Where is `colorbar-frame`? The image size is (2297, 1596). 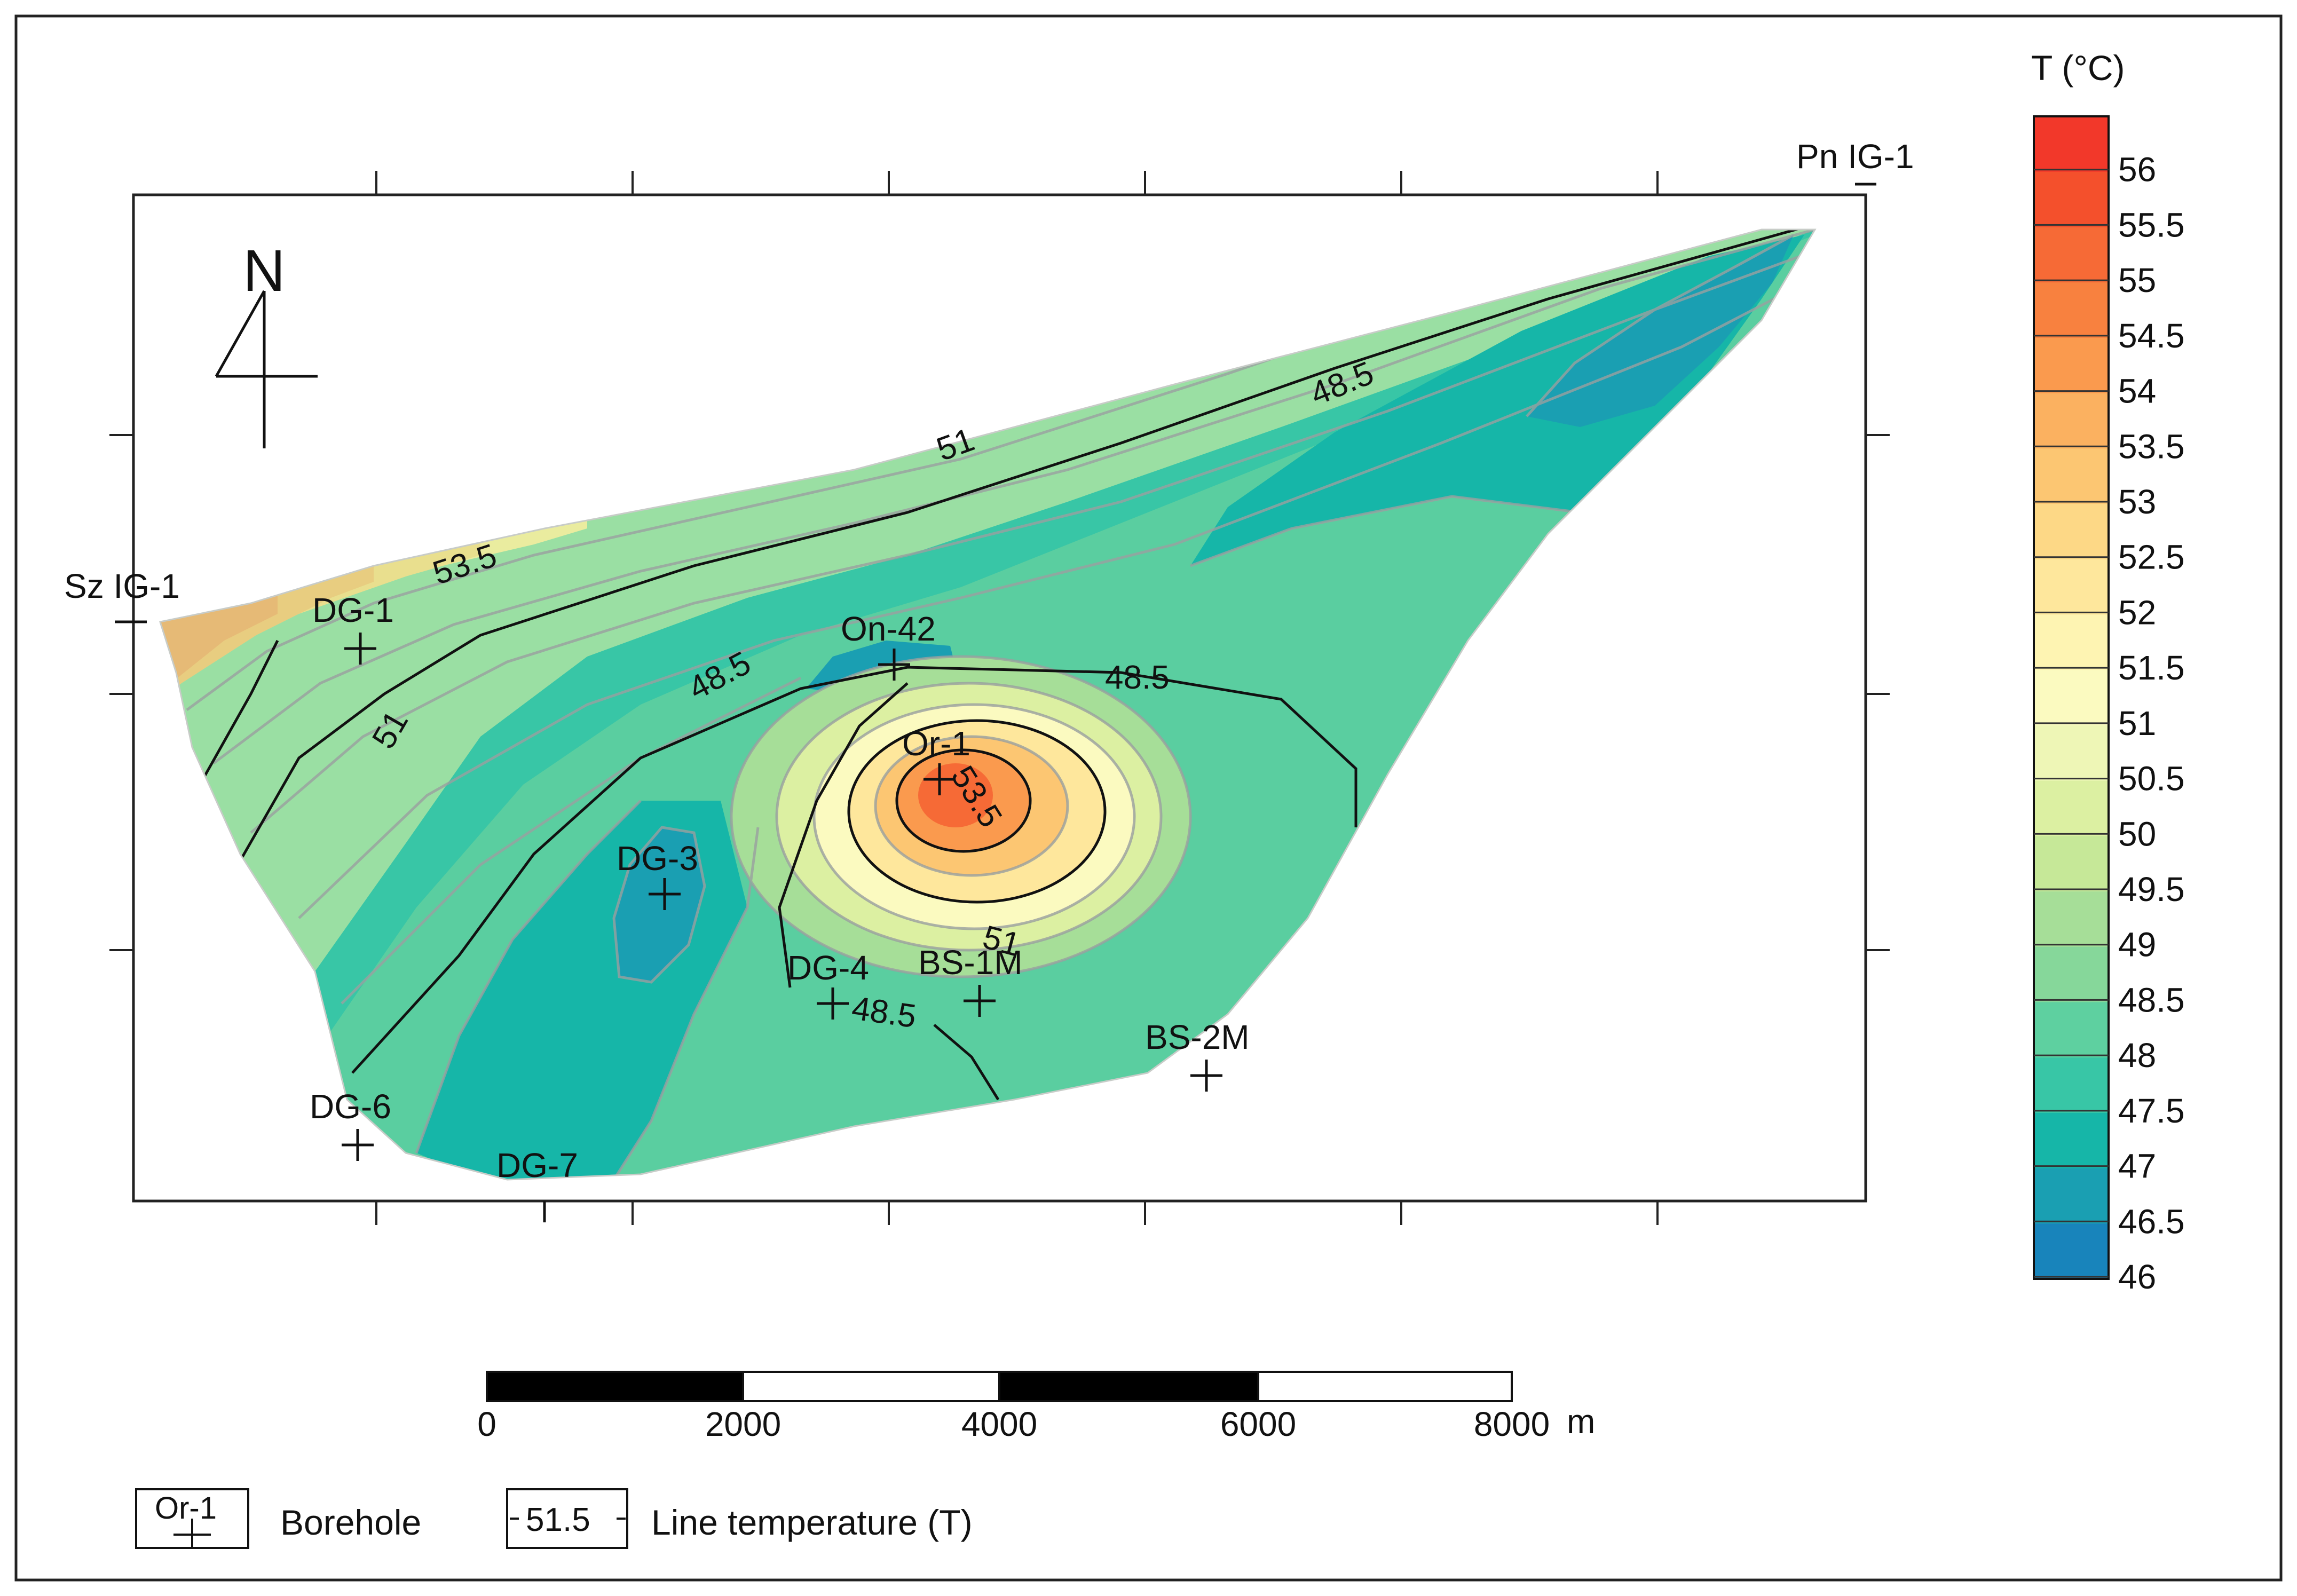 colorbar-frame is located at coordinates (2072, 697).